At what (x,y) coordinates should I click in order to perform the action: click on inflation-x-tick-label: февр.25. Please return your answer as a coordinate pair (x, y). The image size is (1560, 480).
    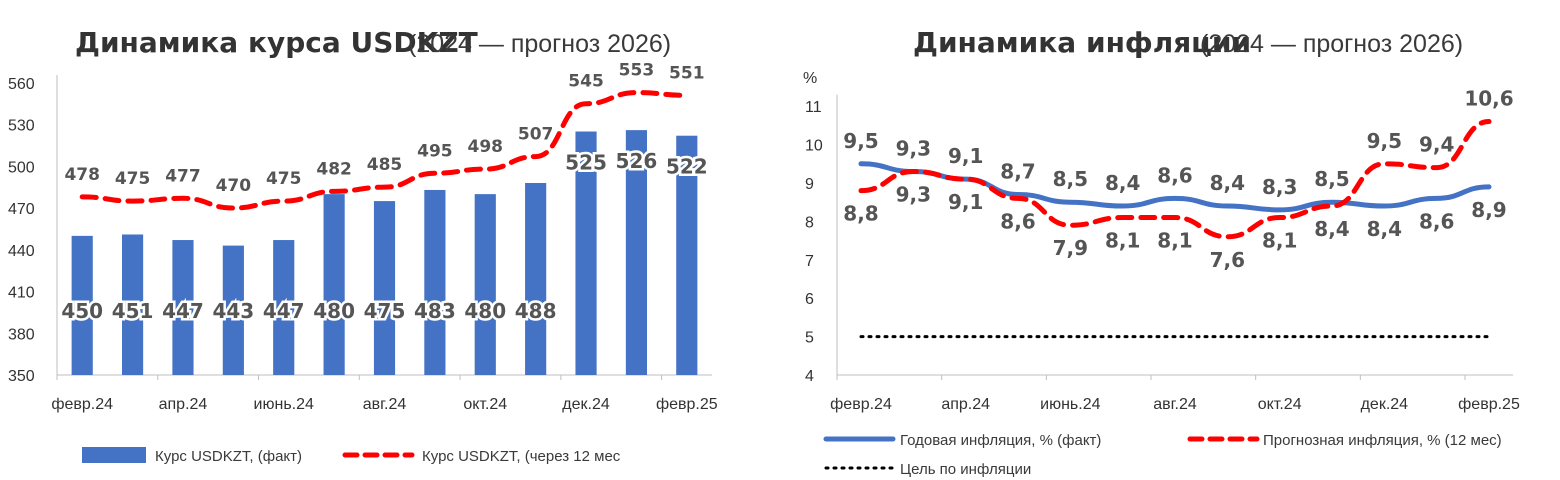
    Looking at the image, I should click on (1489, 404).